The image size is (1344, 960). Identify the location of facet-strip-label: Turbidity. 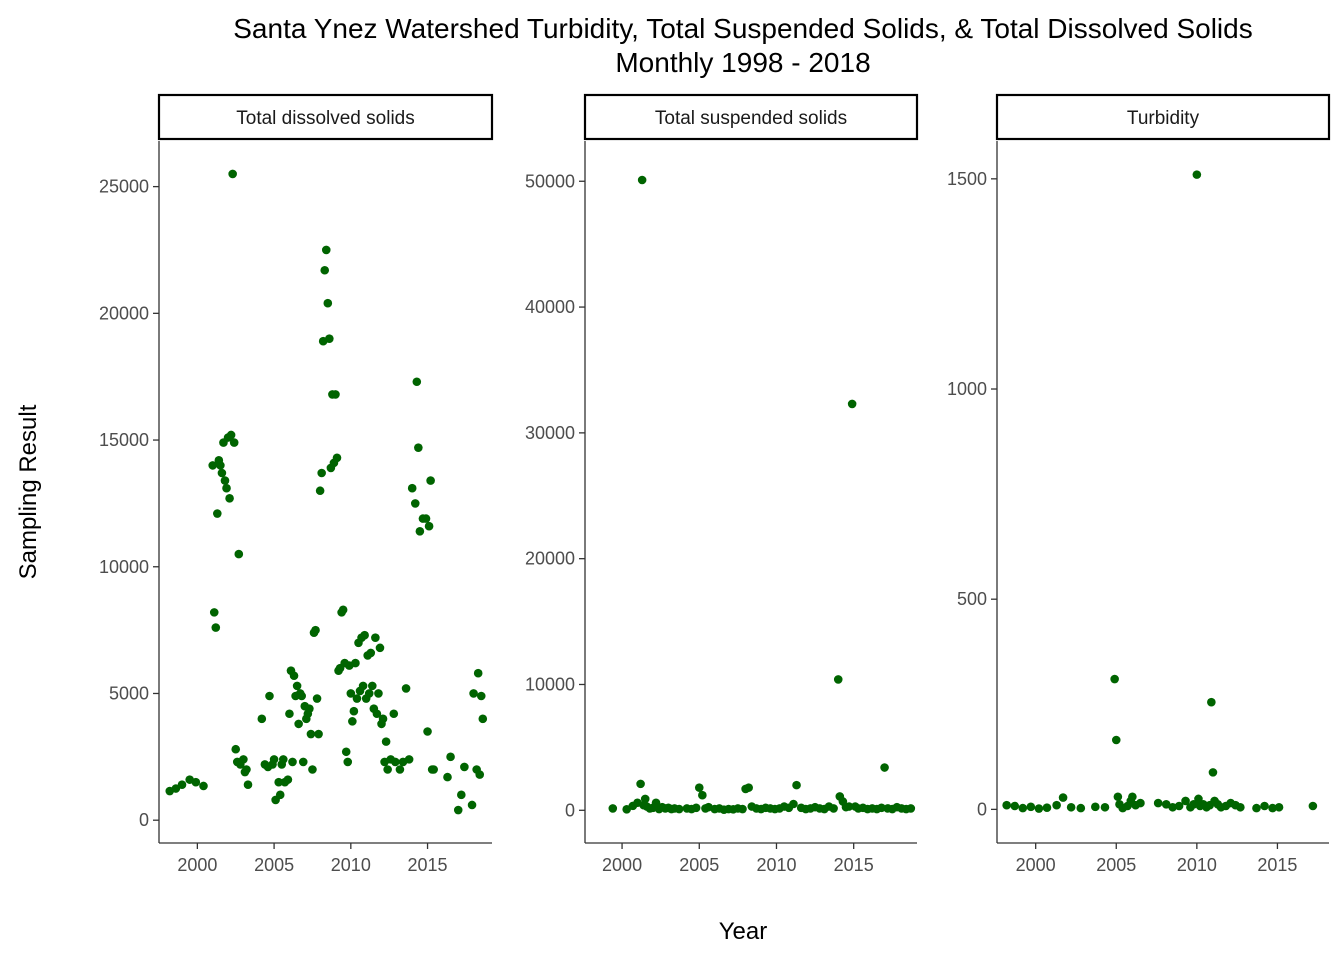
(1163, 118).